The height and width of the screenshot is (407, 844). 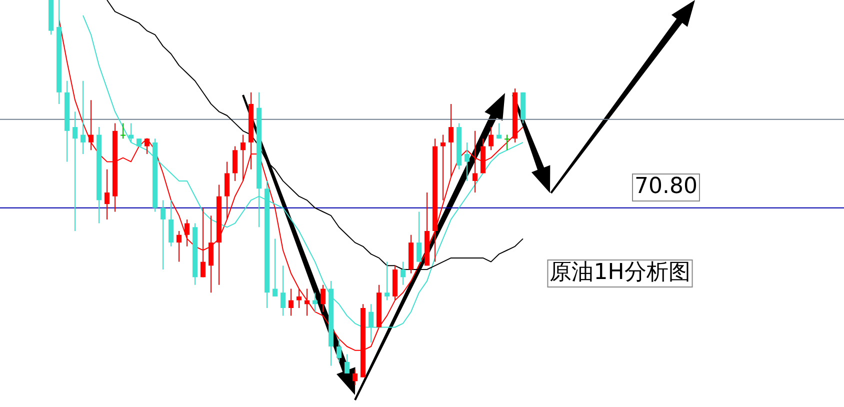 What do you see at coordinates (620, 274) in the screenshot?
I see `annotation: 原油1H分析图` at bounding box center [620, 274].